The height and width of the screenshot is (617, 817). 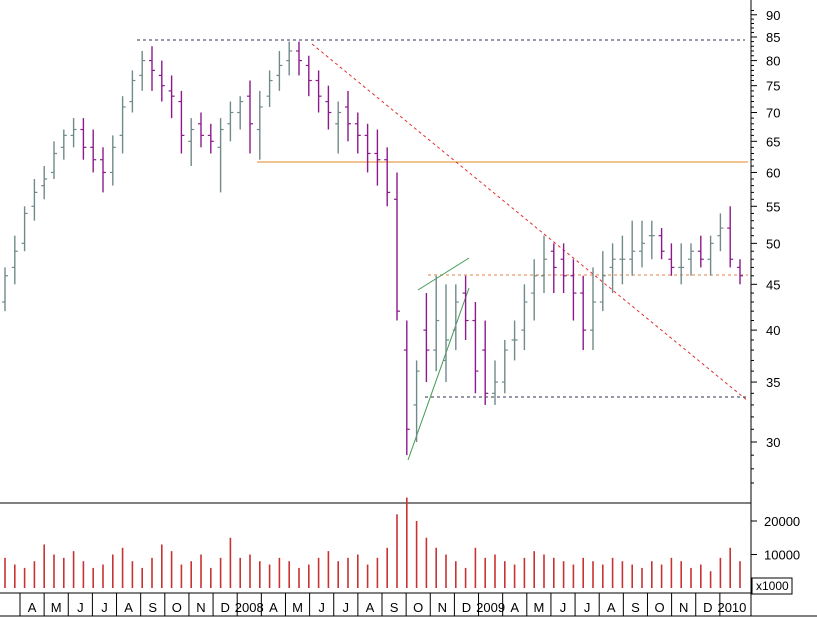 What do you see at coordinates (773, 15) in the screenshot?
I see `price-tick-label: 90` at bounding box center [773, 15].